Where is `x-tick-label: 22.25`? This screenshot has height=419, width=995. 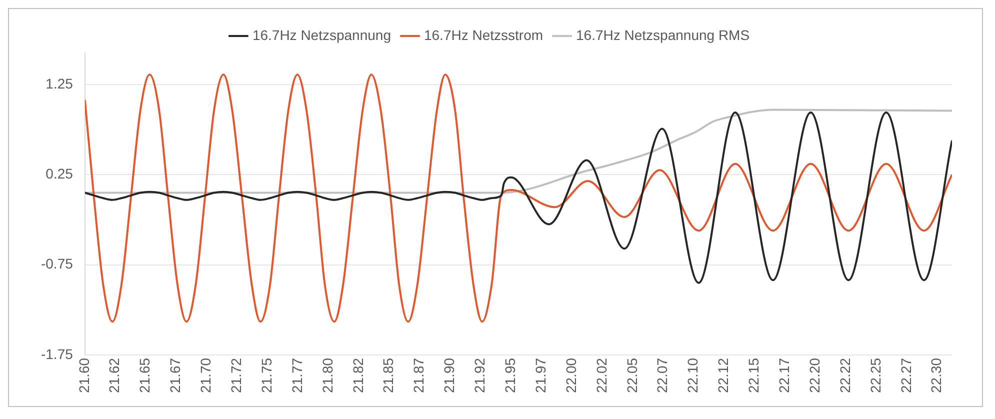 x-tick-label: 22.25 is located at coordinates (875, 376).